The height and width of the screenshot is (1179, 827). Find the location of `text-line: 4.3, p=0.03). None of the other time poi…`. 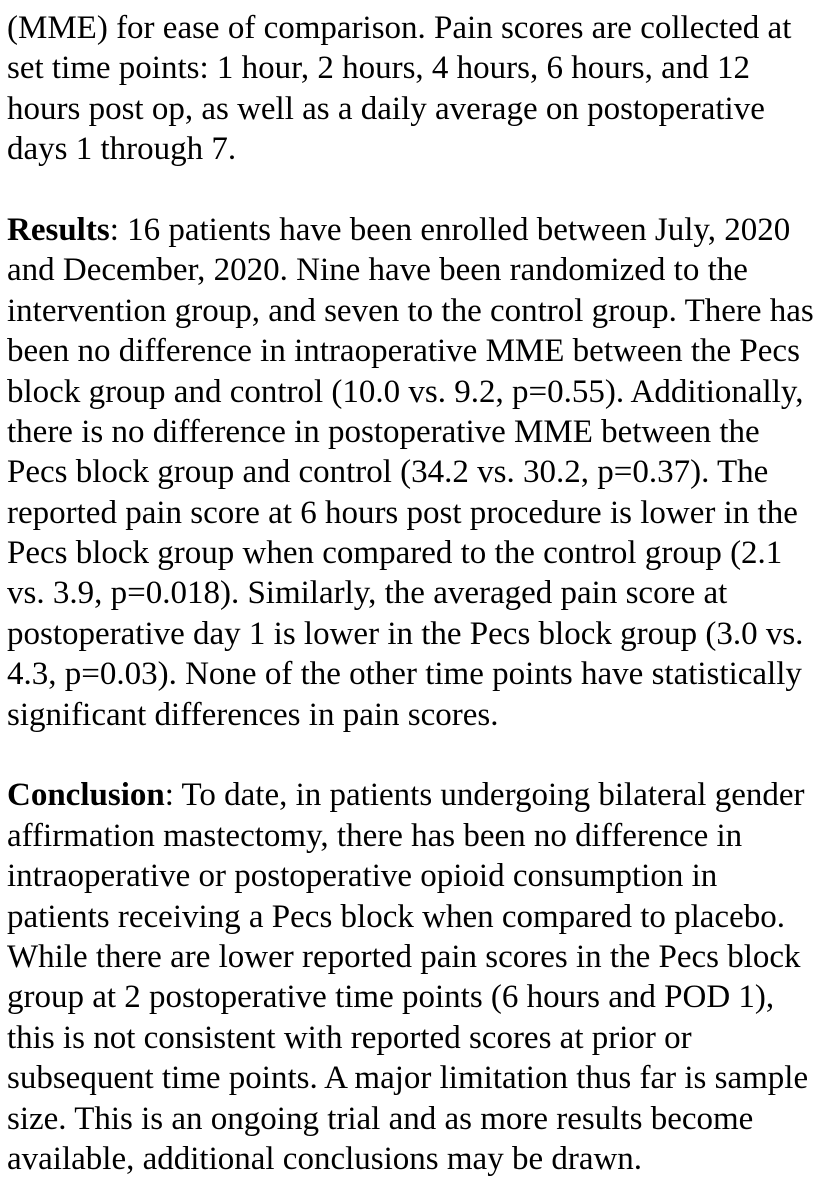

text-line: 4.3, p=0.03). None of the other time poi… is located at coordinates (404, 674).